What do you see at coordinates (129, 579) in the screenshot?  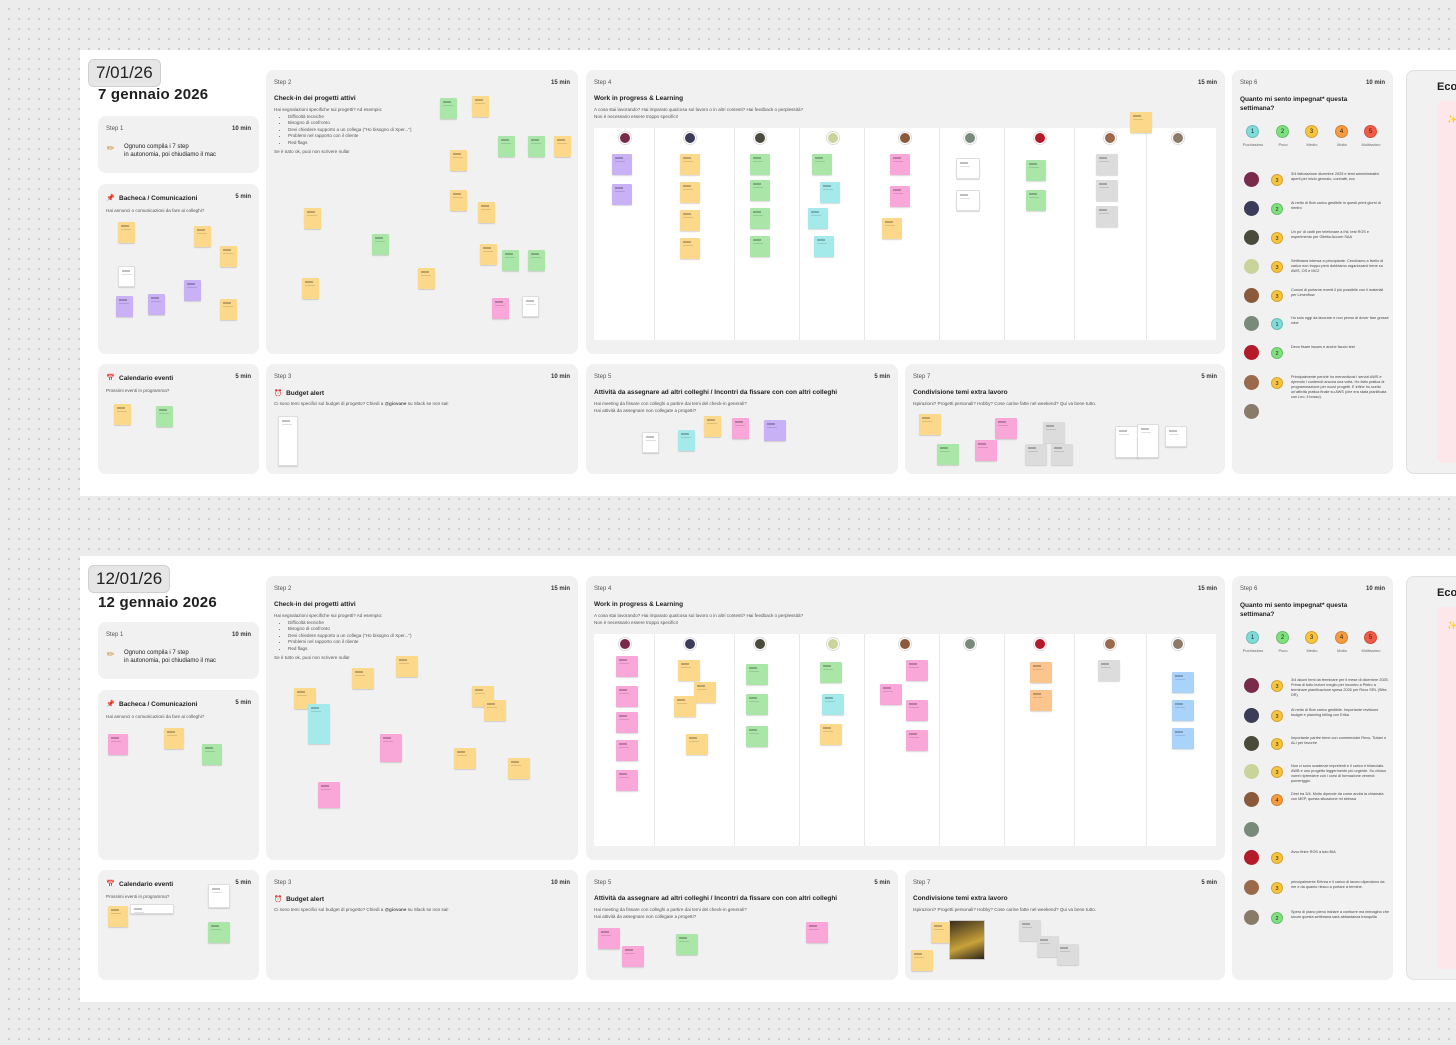 I see `date-chip: 12/01/26` at bounding box center [129, 579].